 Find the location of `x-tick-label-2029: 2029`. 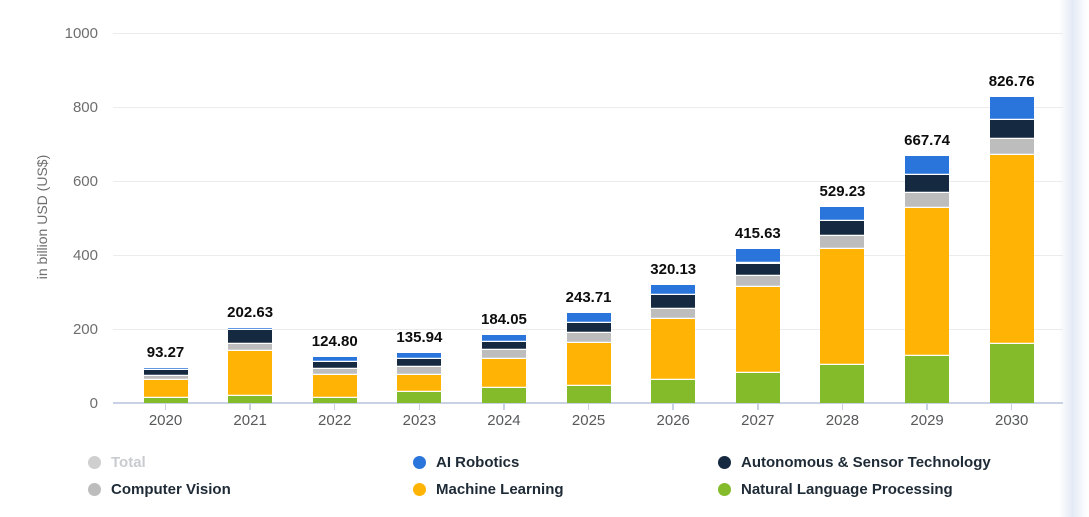

x-tick-label-2029: 2029 is located at coordinates (927, 420).